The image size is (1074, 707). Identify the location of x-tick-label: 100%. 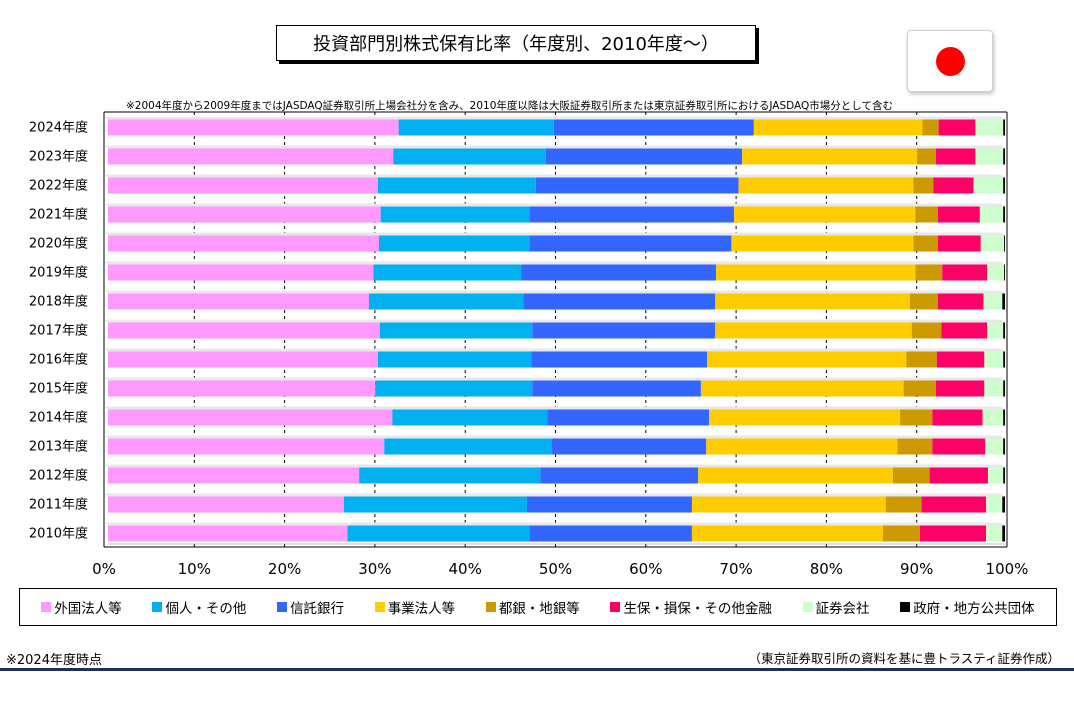
(1007, 569).